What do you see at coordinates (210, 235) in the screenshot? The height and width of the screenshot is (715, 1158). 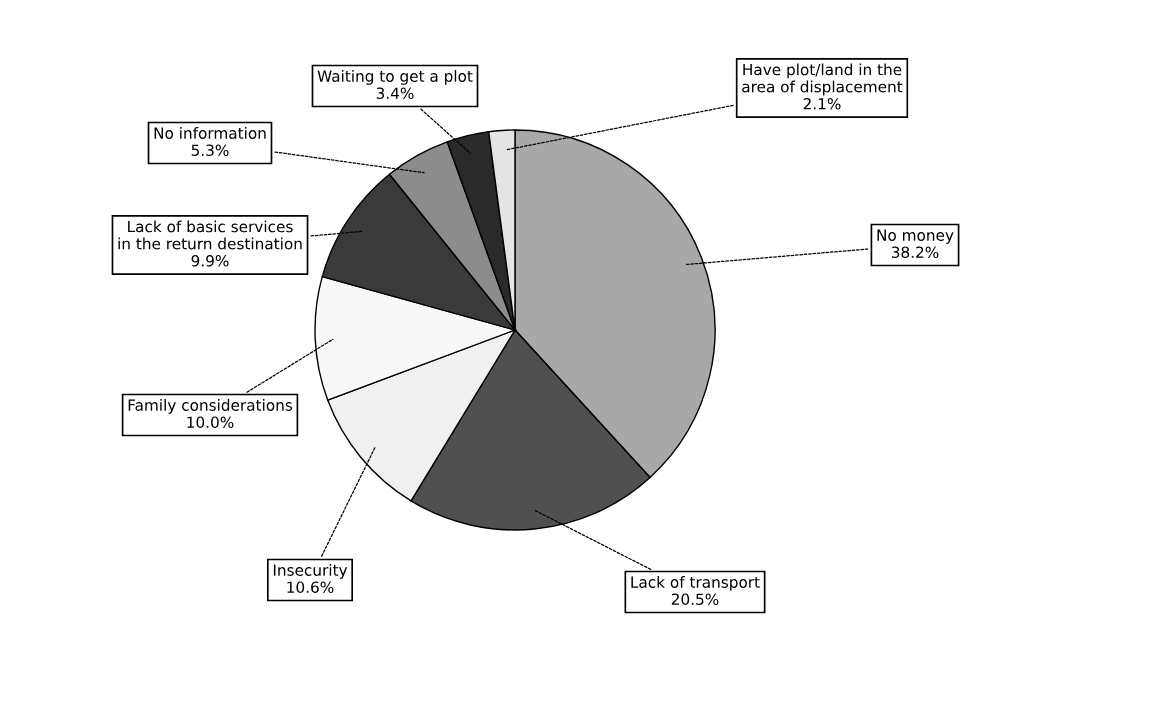 I see `slice-label: Lack of basic services in the return destination` at bounding box center [210, 235].